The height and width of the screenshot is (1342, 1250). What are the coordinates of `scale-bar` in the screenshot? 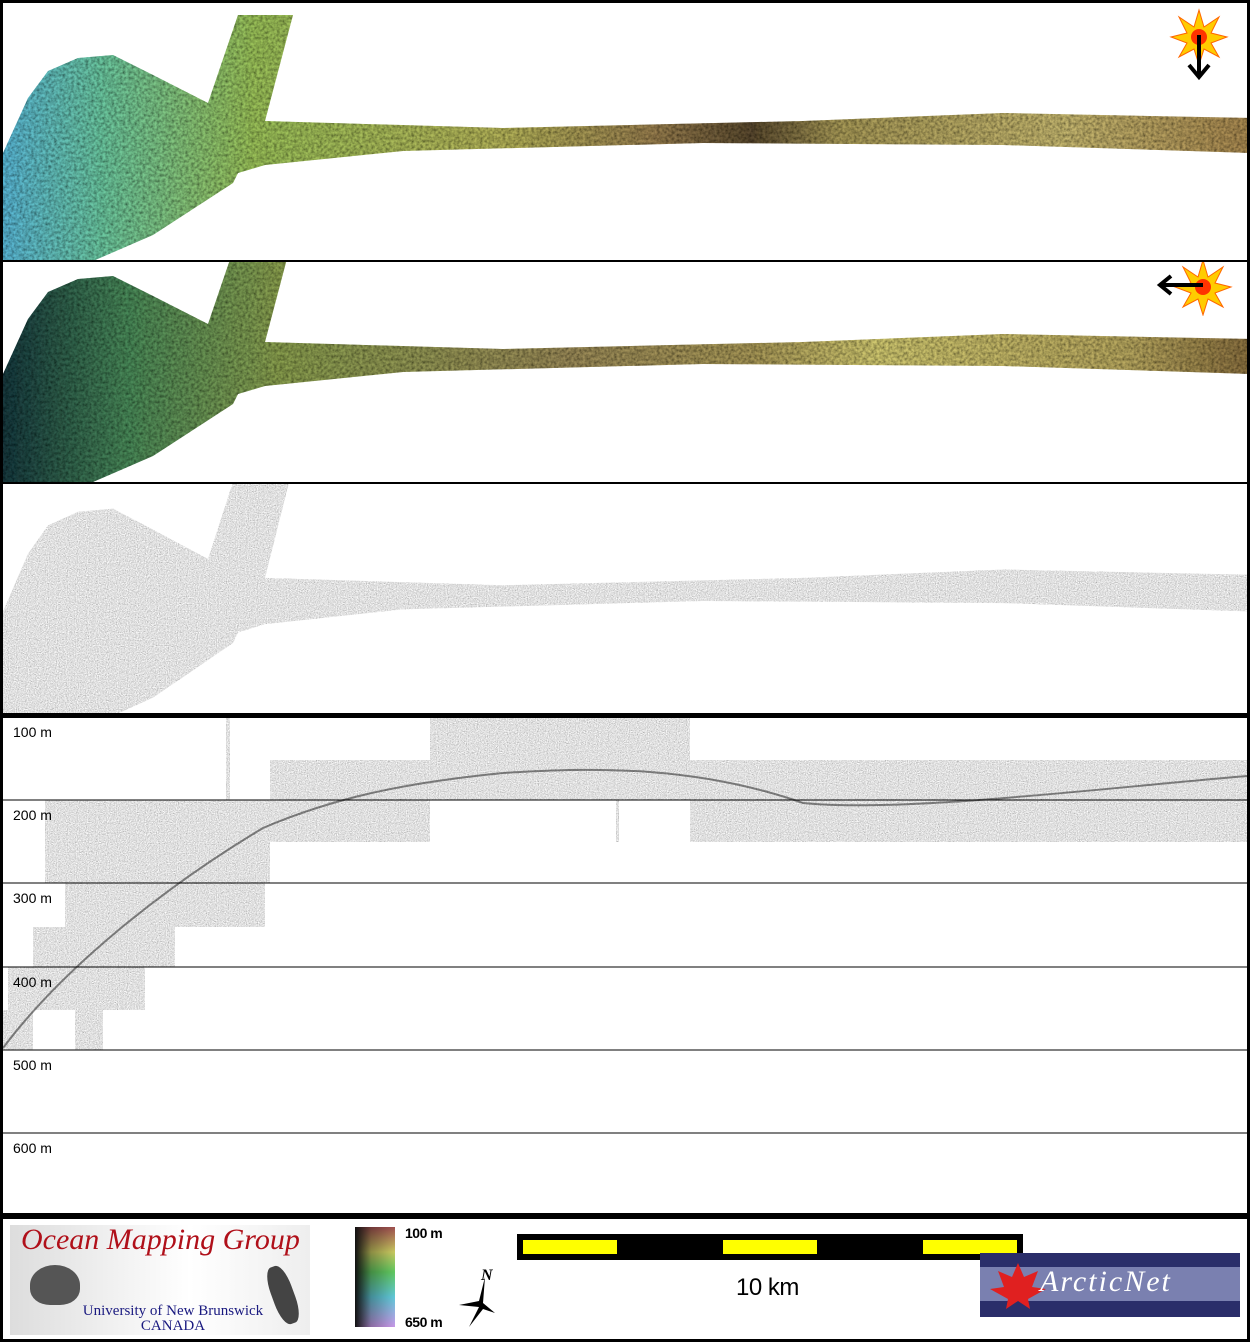 It's located at (770, 1247).